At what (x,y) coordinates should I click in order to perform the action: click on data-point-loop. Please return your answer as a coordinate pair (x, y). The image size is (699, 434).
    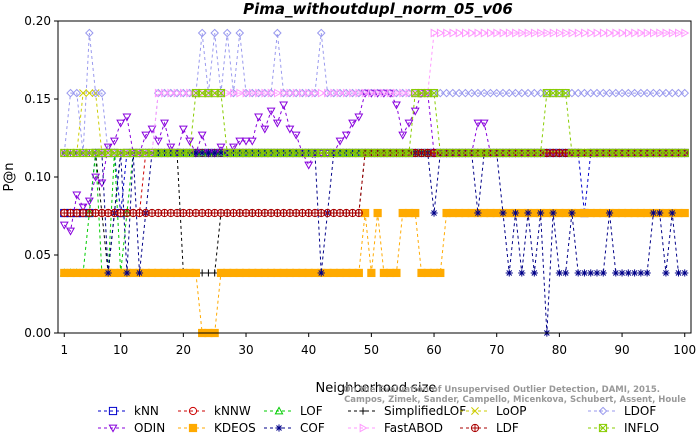
    Looking at the image, I should click on (89, 93).